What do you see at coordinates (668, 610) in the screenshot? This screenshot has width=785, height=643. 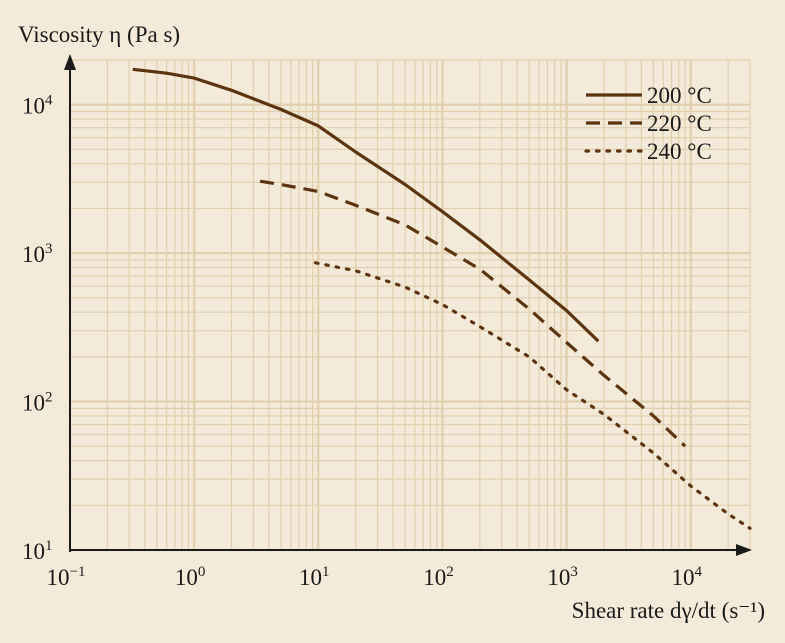 I see `x-axis-label: Shear rate dγ/dt (s⁻¹)` at bounding box center [668, 610].